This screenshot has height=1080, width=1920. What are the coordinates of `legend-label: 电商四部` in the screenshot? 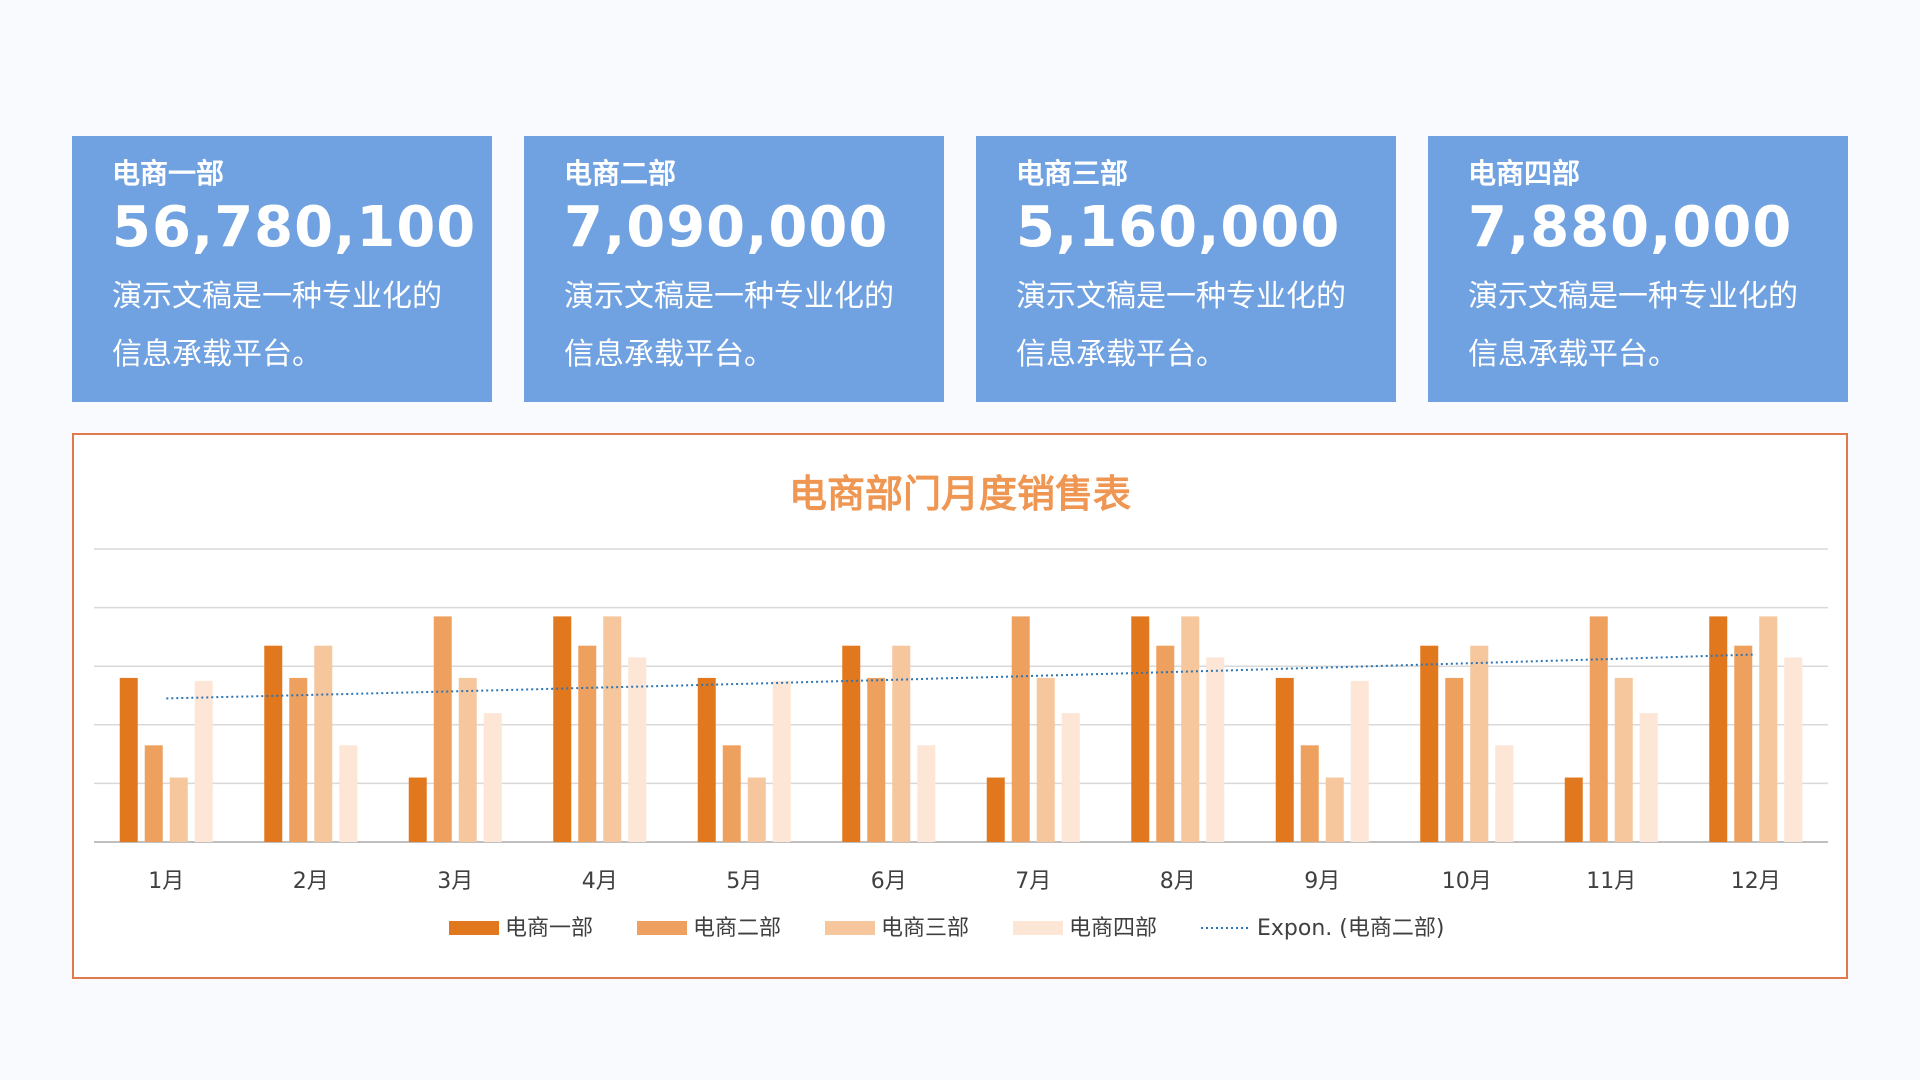 It's located at (1113, 928).